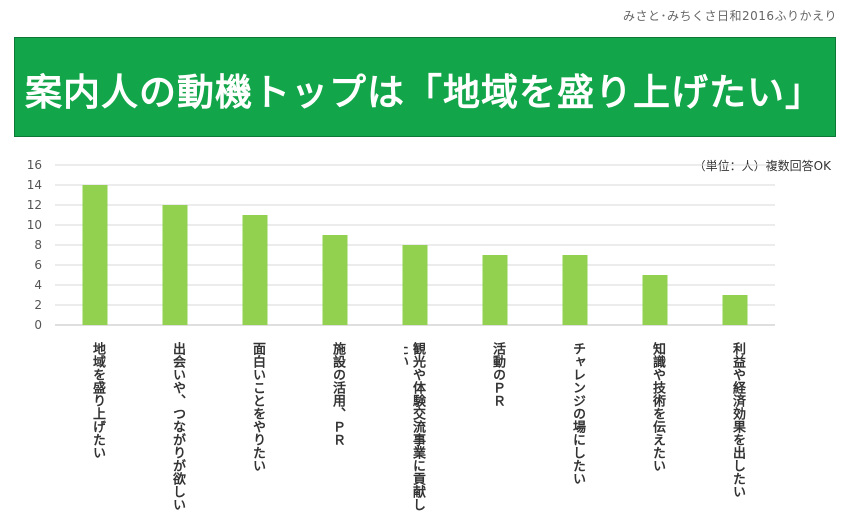 This screenshot has height=523, width=853. Describe the element at coordinates (38, 265) in the screenshot. I see `y-tick-label: 6` at that location.